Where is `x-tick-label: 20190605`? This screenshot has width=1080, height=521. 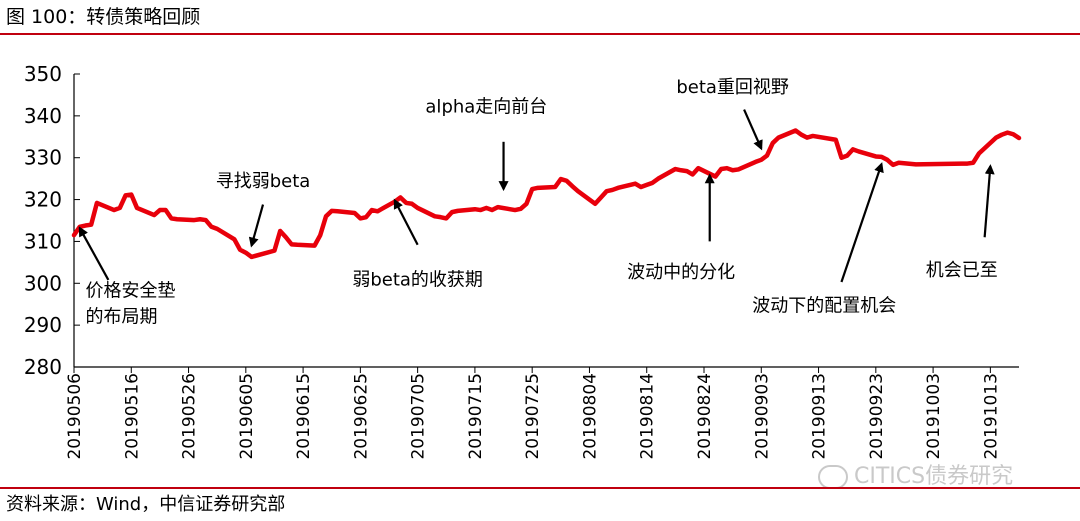
x-tick-label: 20190605 is located at coordinates (247, 416).